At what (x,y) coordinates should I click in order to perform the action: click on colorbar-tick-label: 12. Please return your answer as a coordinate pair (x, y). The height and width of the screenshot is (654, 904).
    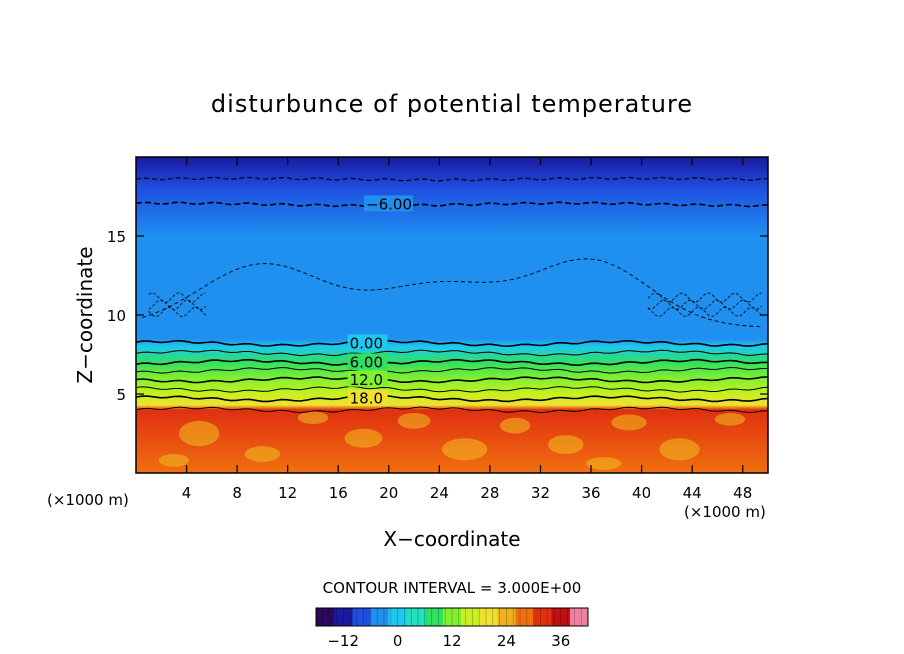
    Looking at the image, I should click on (451, 641).